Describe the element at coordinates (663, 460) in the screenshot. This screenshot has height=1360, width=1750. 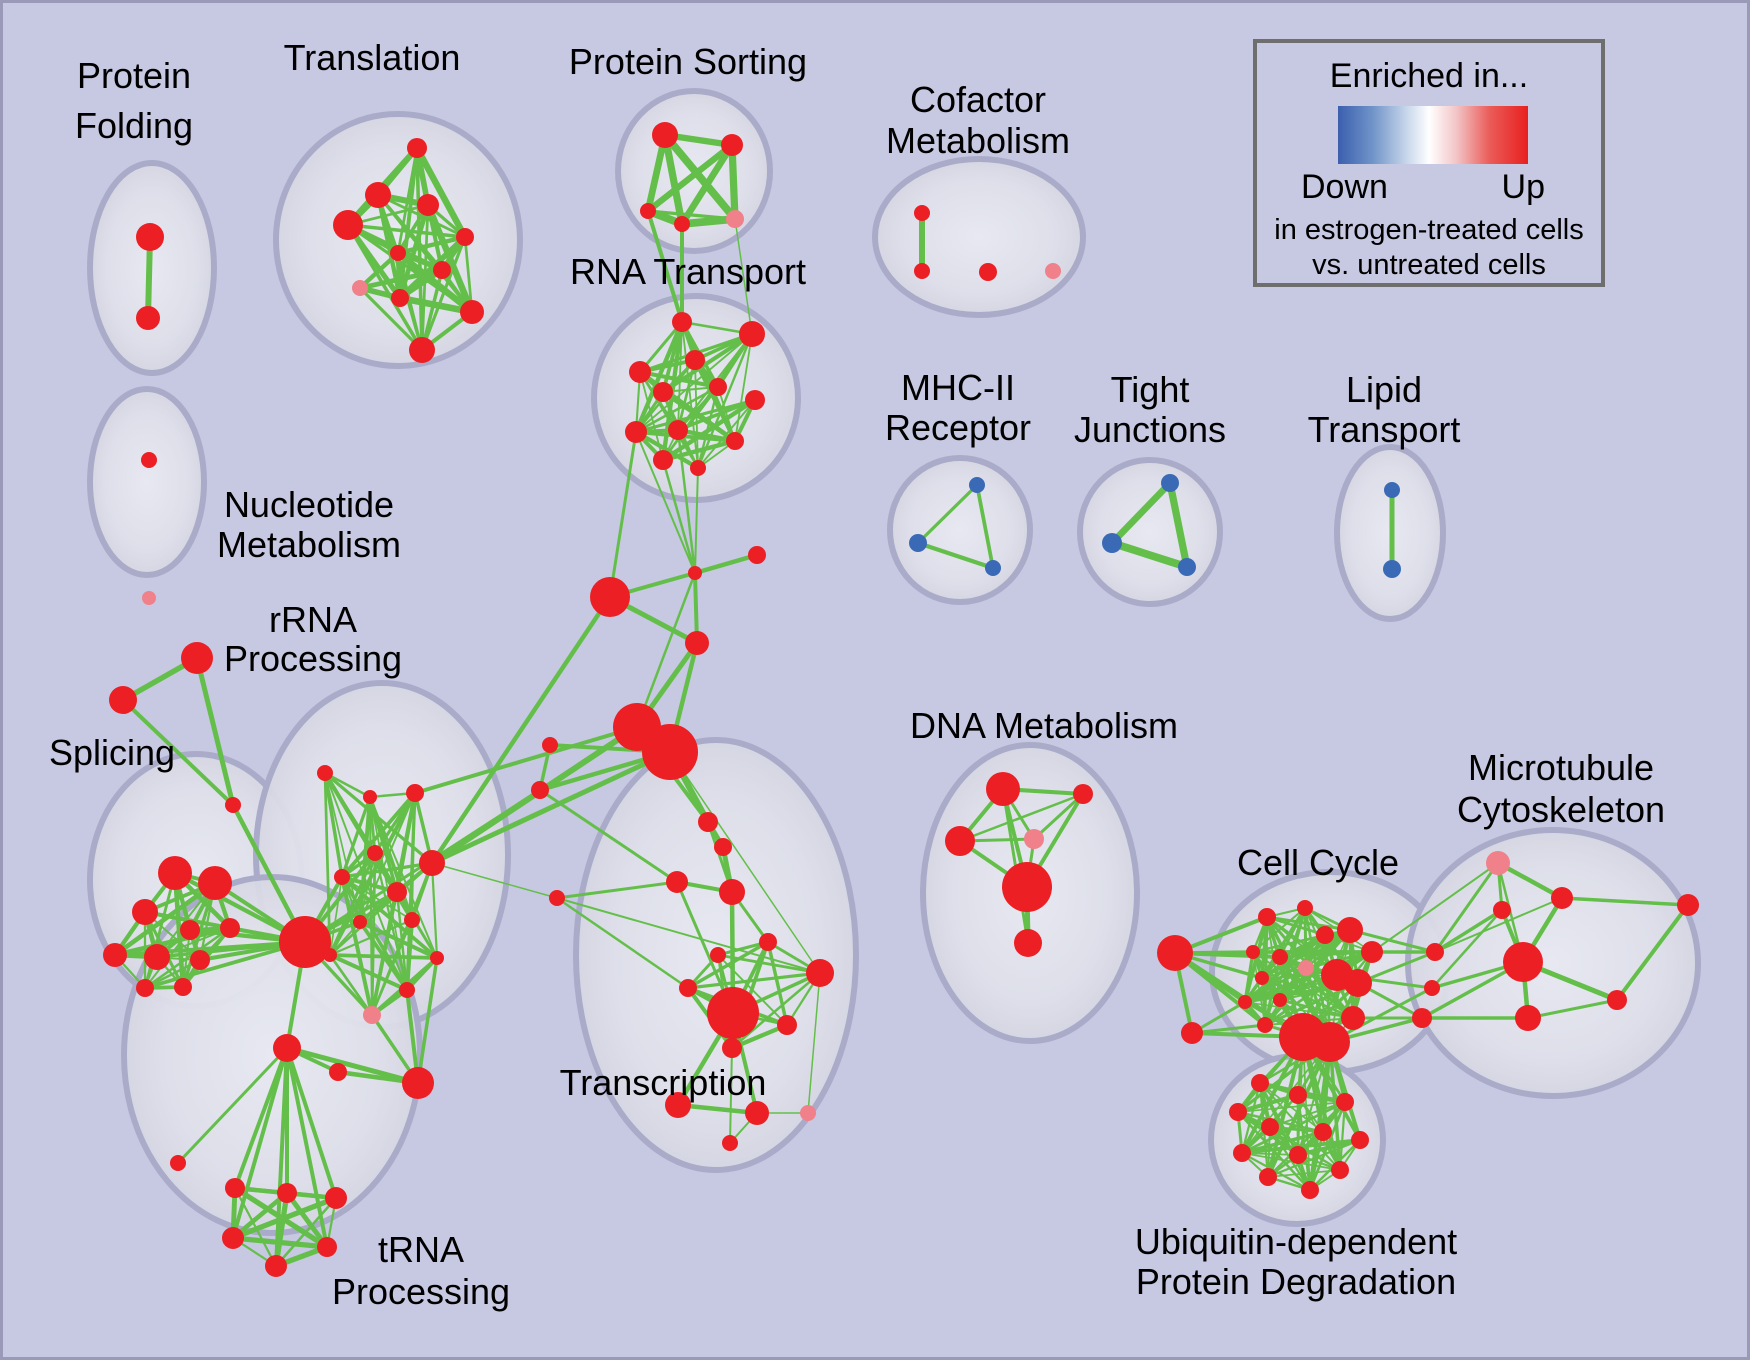
I see `node-R11` at that location.